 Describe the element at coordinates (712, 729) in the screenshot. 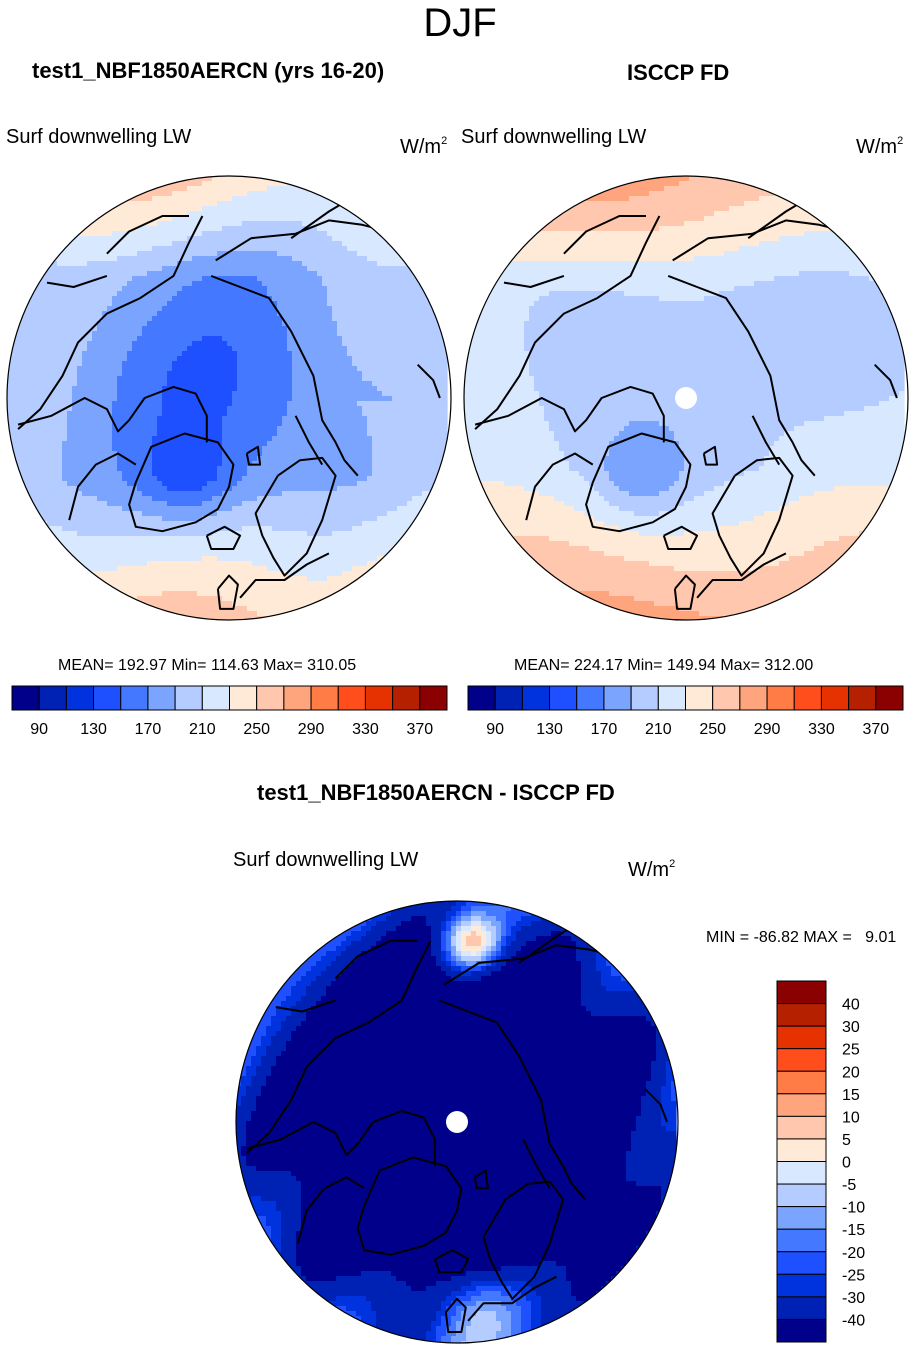

I see `colorbar-tick-label: 250` at that location.